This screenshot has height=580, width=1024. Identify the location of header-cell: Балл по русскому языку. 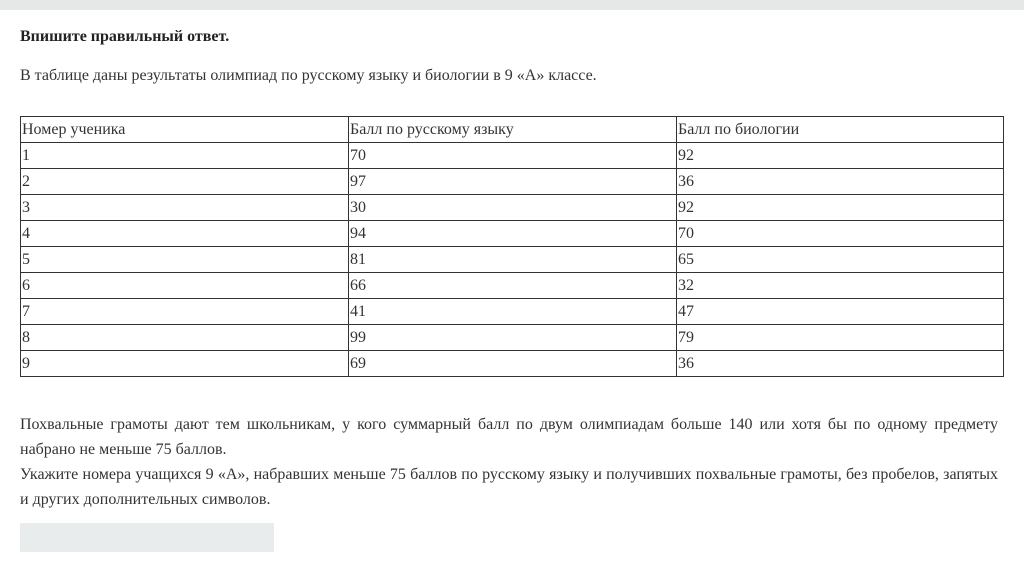
(512, 129).